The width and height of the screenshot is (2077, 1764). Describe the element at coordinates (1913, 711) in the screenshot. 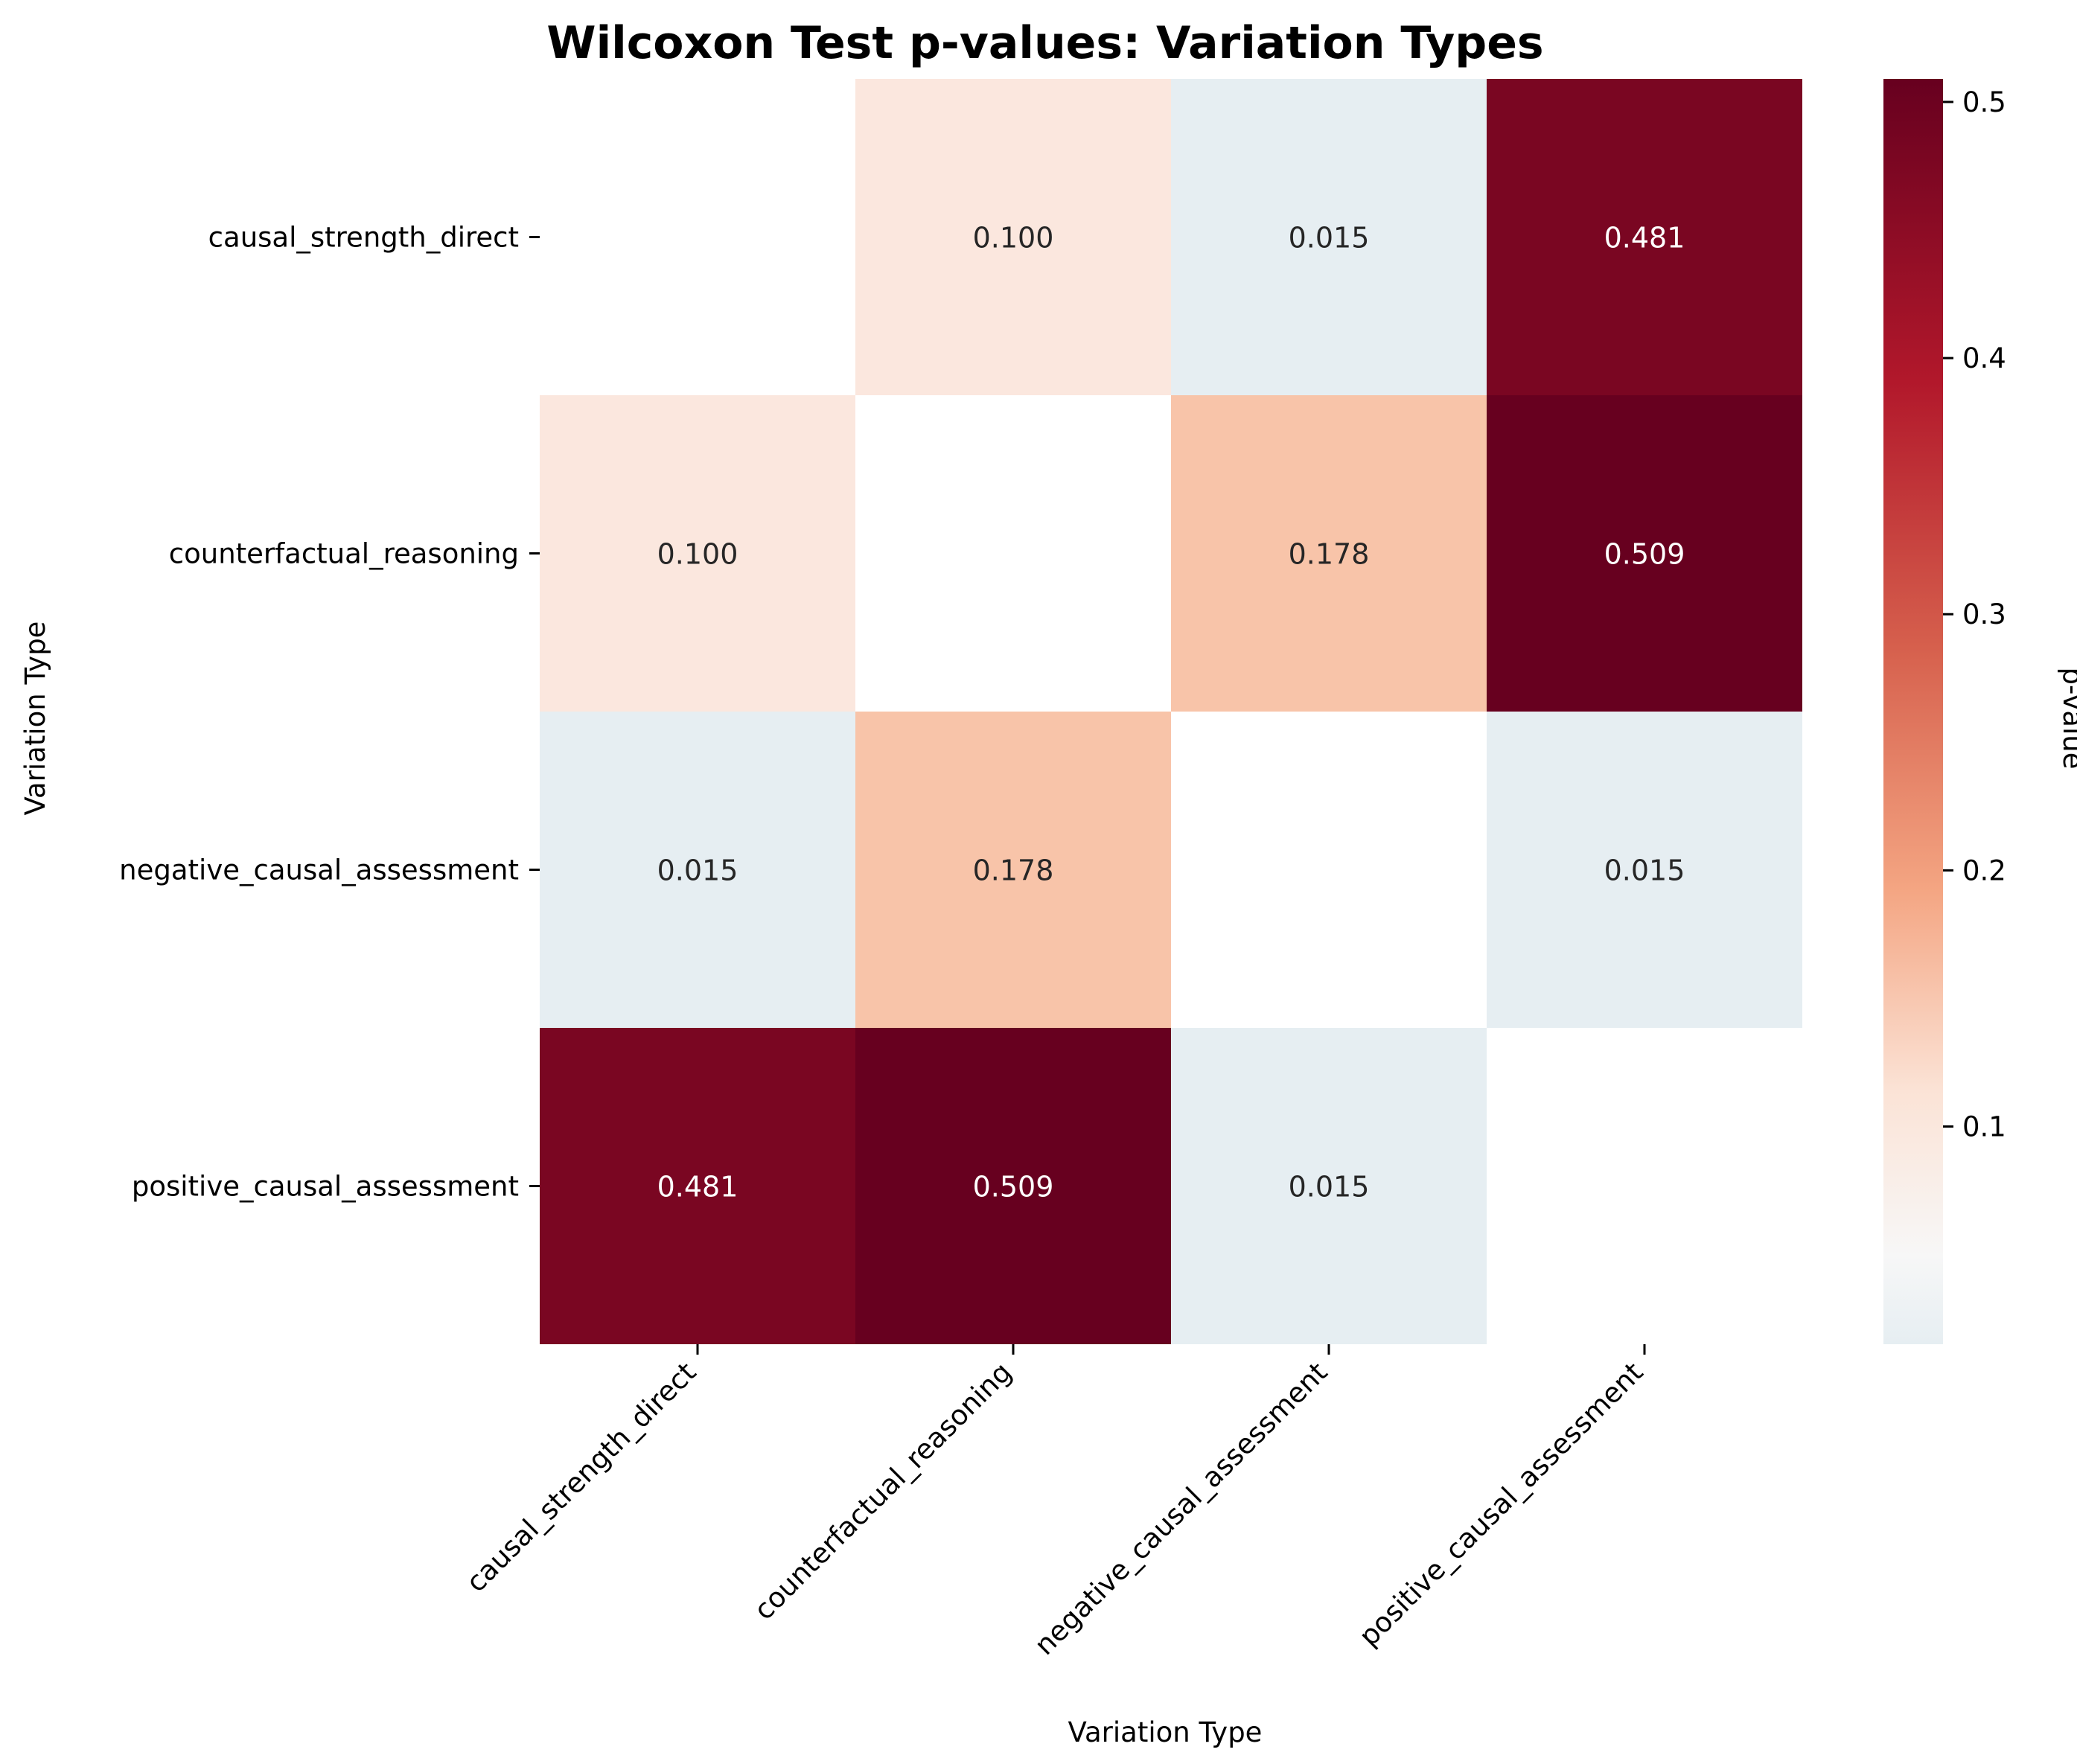

I see `colorbar-gradient` at that location.